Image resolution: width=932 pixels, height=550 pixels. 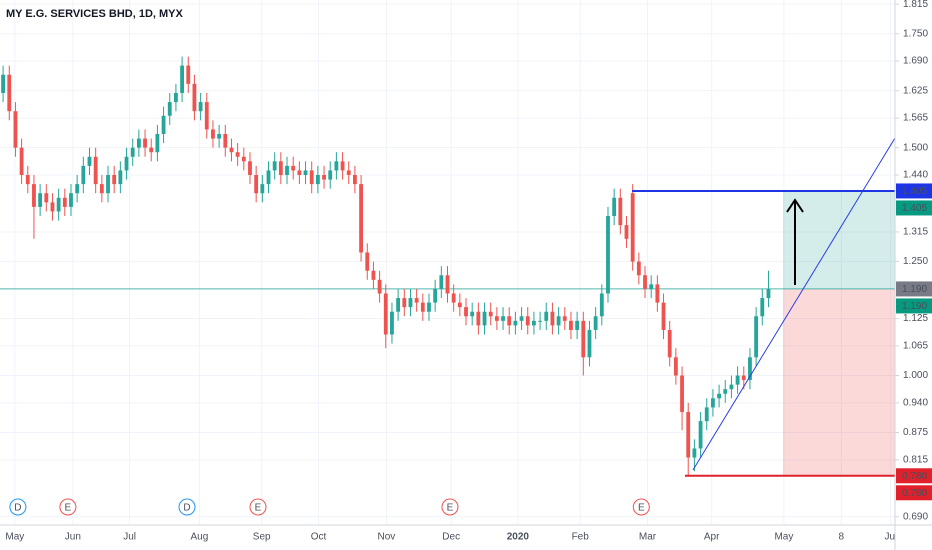 What do you see at coordinates (783, 537) in the screenshot?
I see `x-tick-label: May` at bounding box center [783, 537].